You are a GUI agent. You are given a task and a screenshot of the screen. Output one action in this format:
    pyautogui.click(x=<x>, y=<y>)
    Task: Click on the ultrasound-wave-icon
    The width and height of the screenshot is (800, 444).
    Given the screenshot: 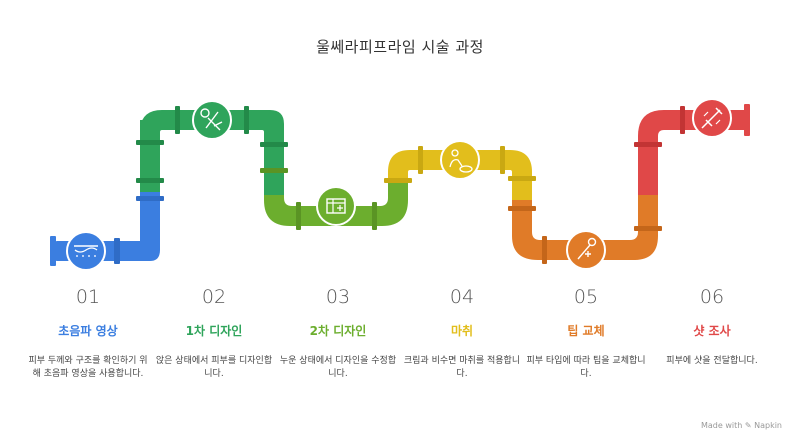 What is the action you would take?
    pyautogui.click(x=86, y=251)
    